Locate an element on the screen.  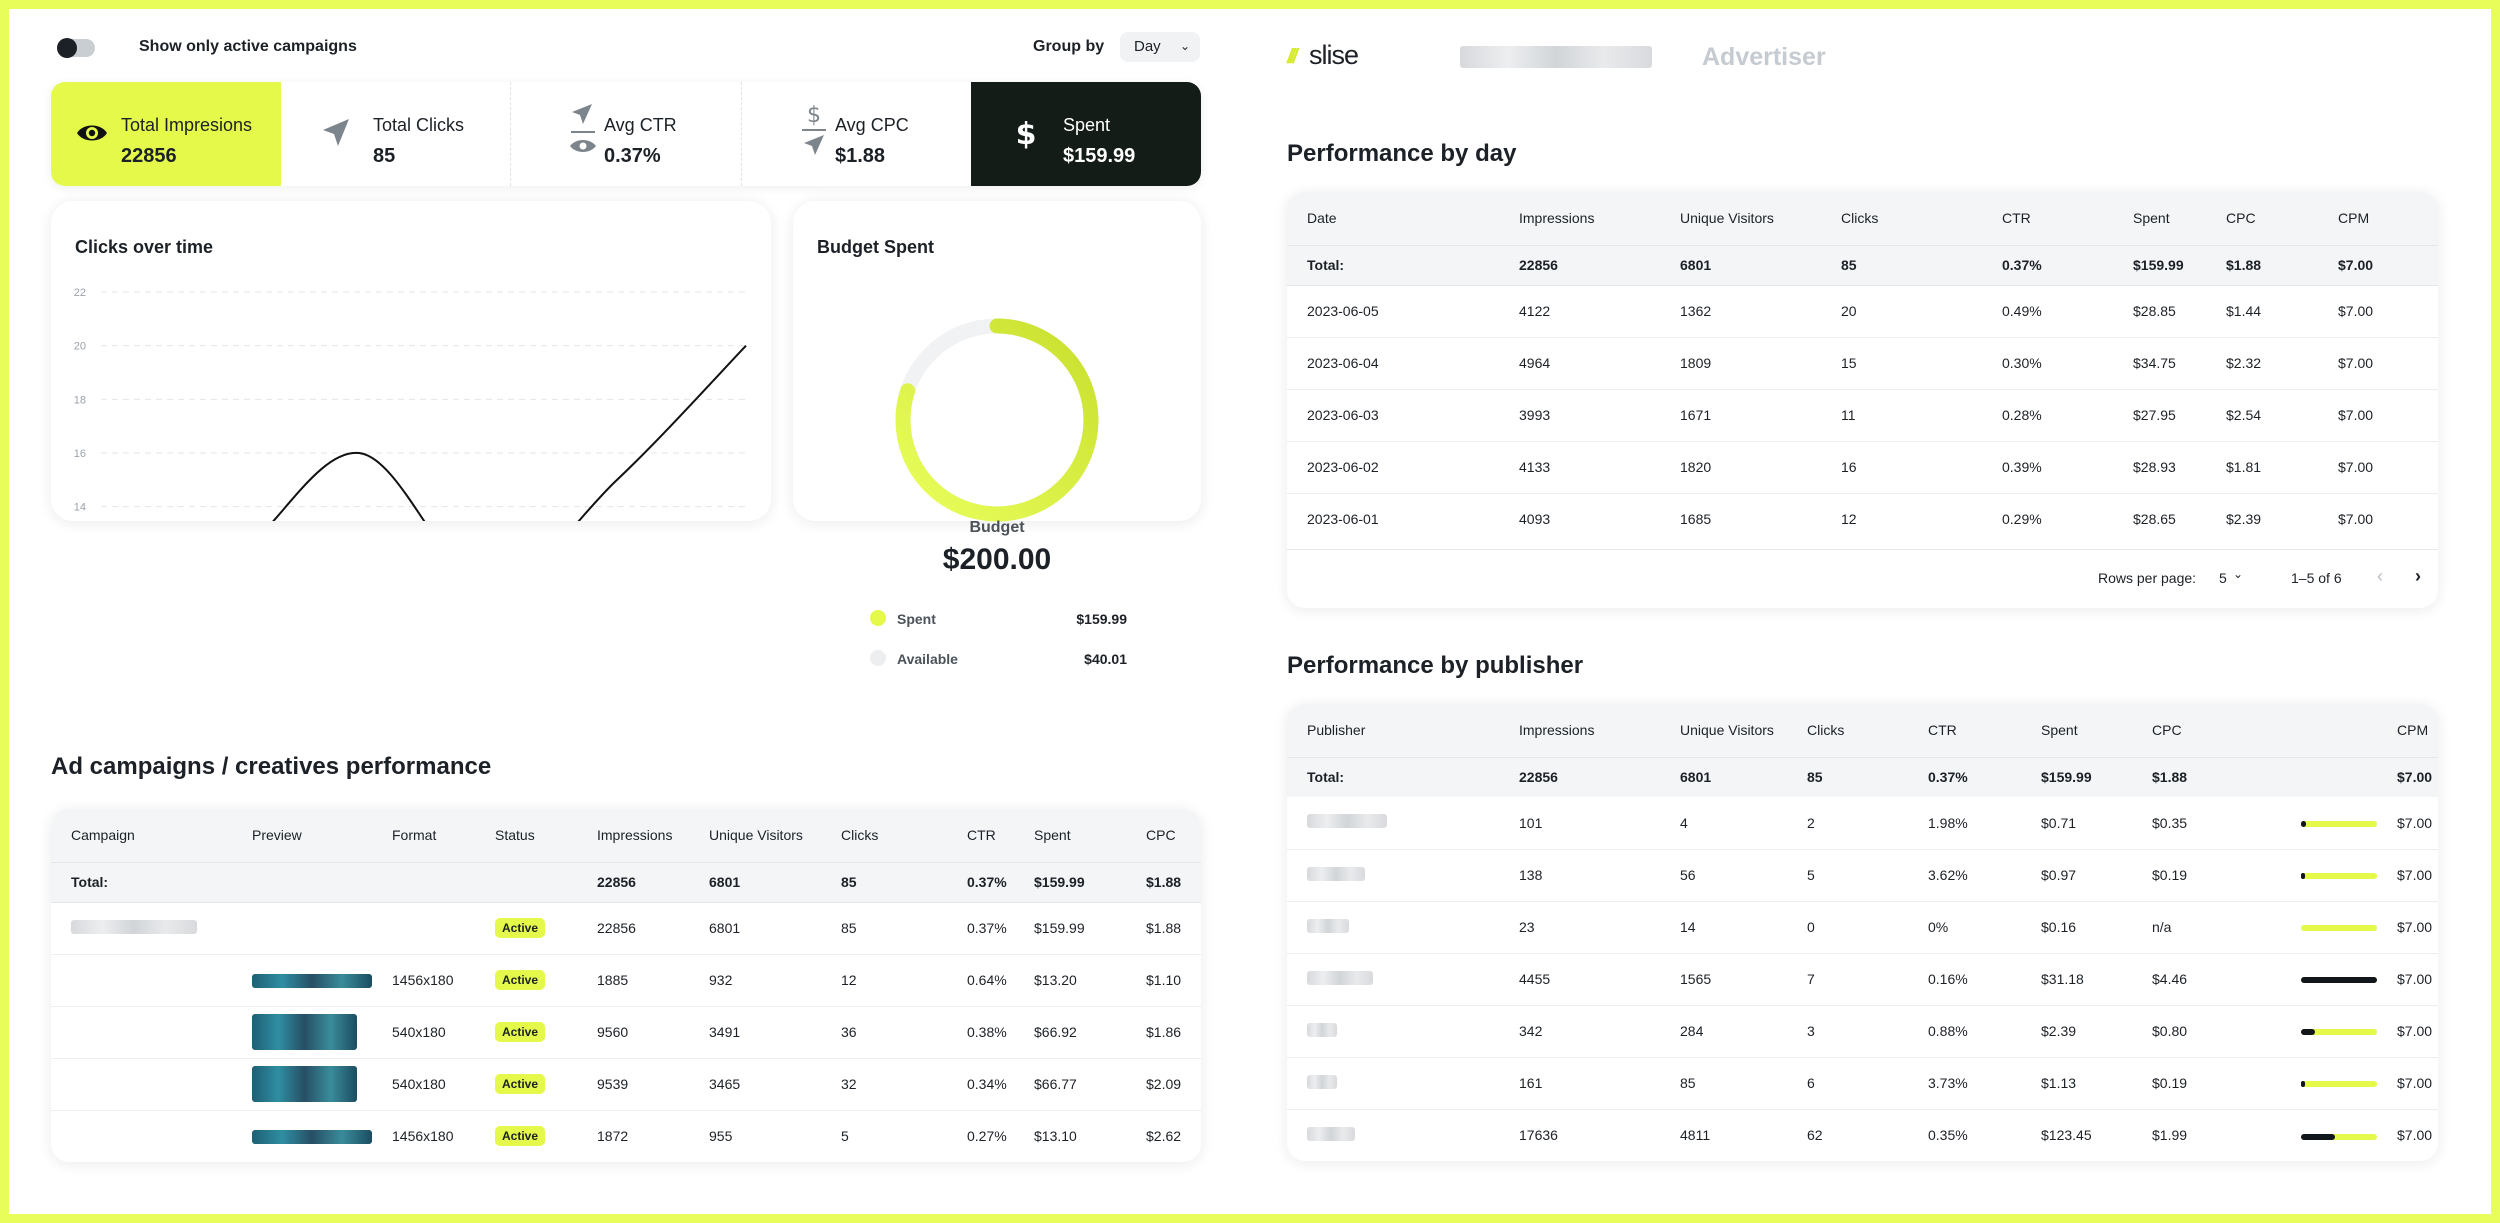
chevron-right-icon: › is located at coordinates (2418, 576).